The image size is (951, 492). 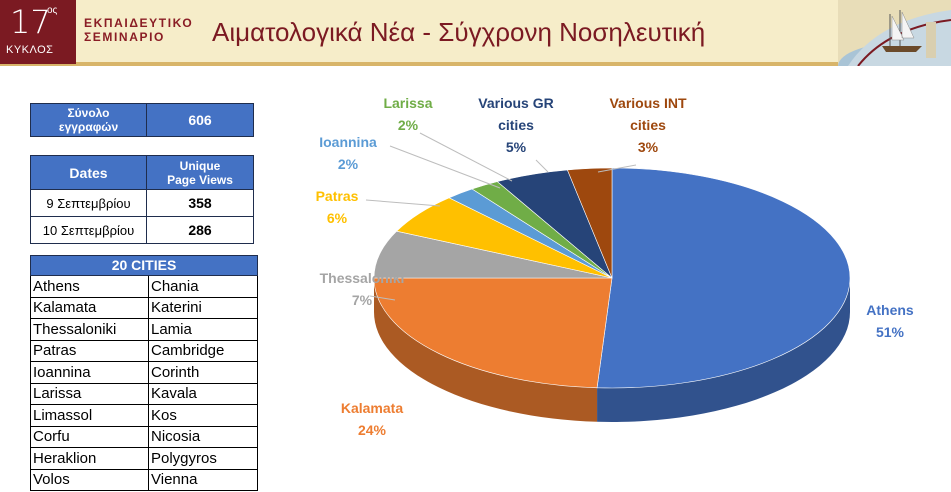 What do you see at coordinates (648, 147) in the screenshot?
I see `slice-value-label: 3%` at bounding box center [648, 147].